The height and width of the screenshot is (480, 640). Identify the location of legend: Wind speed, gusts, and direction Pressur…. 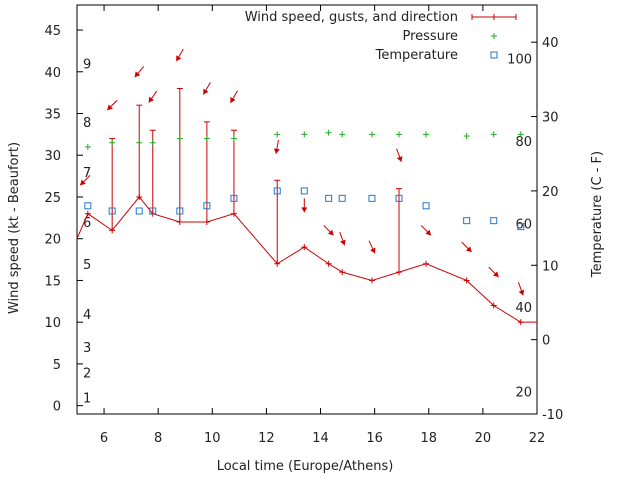
(381, 36).